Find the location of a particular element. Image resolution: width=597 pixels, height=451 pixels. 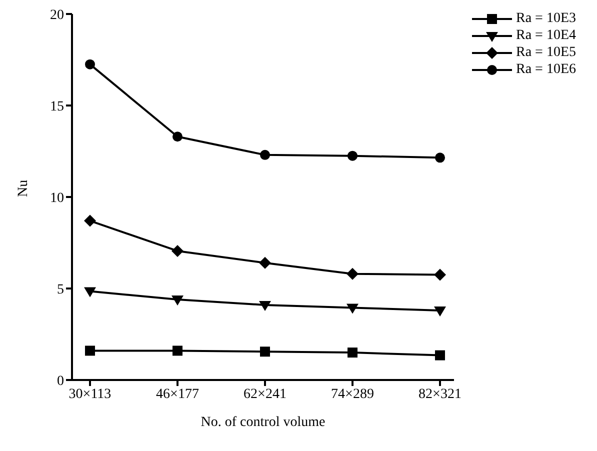

x-tick-label: 46×177 is located at coordinates (177, 394).